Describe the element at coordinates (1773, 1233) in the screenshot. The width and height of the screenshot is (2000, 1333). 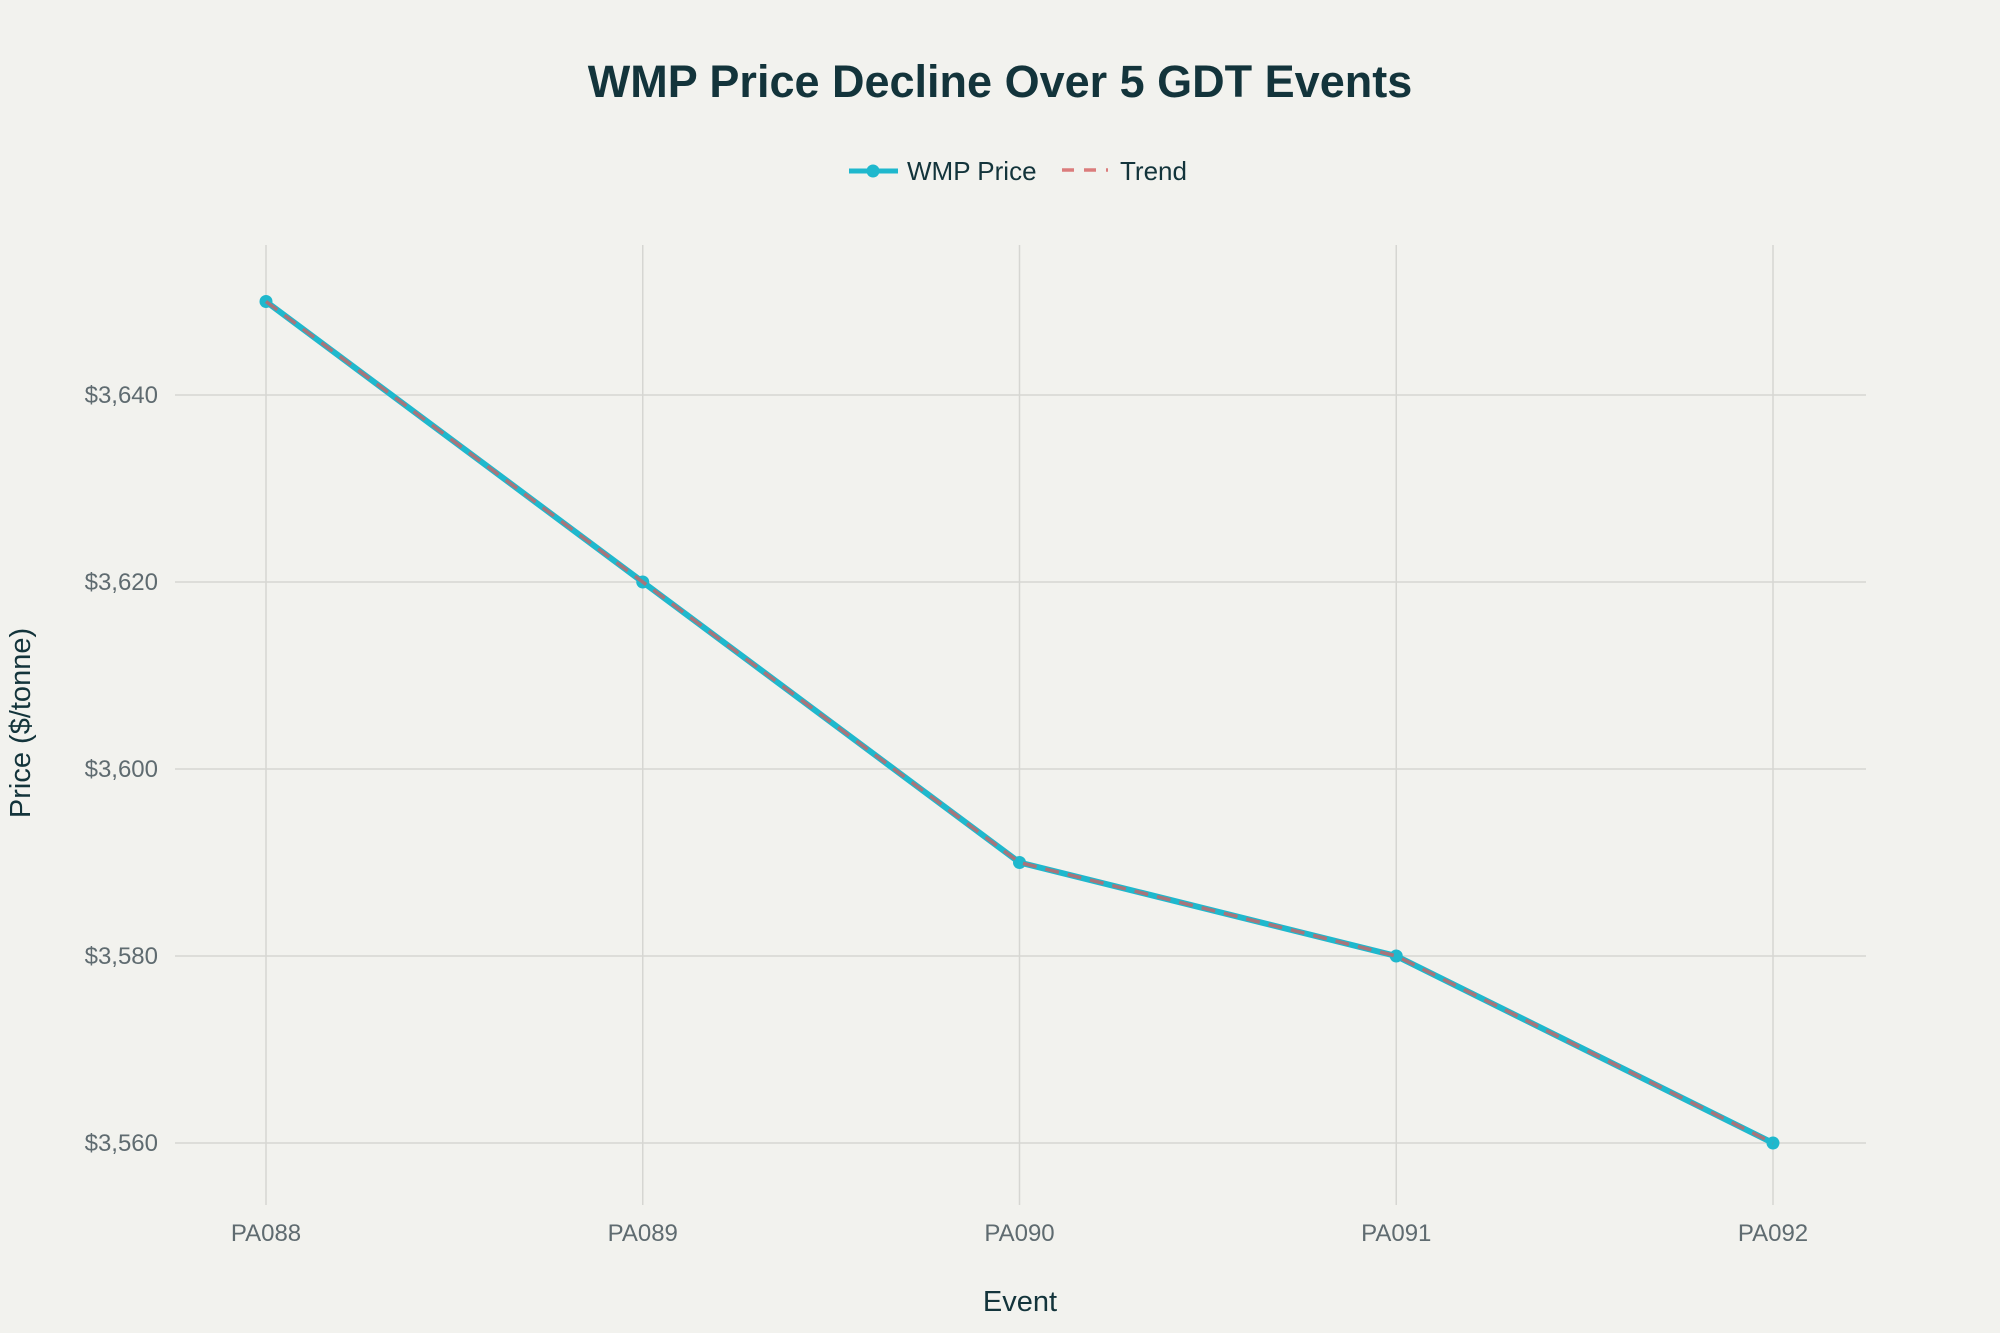
I see `x-tick-label: PA092` at that location.